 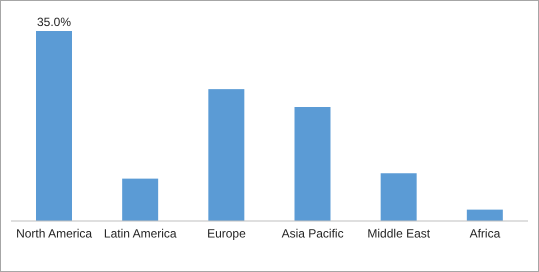 What do you see at coordinates (140, 233) in the screenshot?
I see `x-tick-label: Latin America` at bounding box center [140, 233].